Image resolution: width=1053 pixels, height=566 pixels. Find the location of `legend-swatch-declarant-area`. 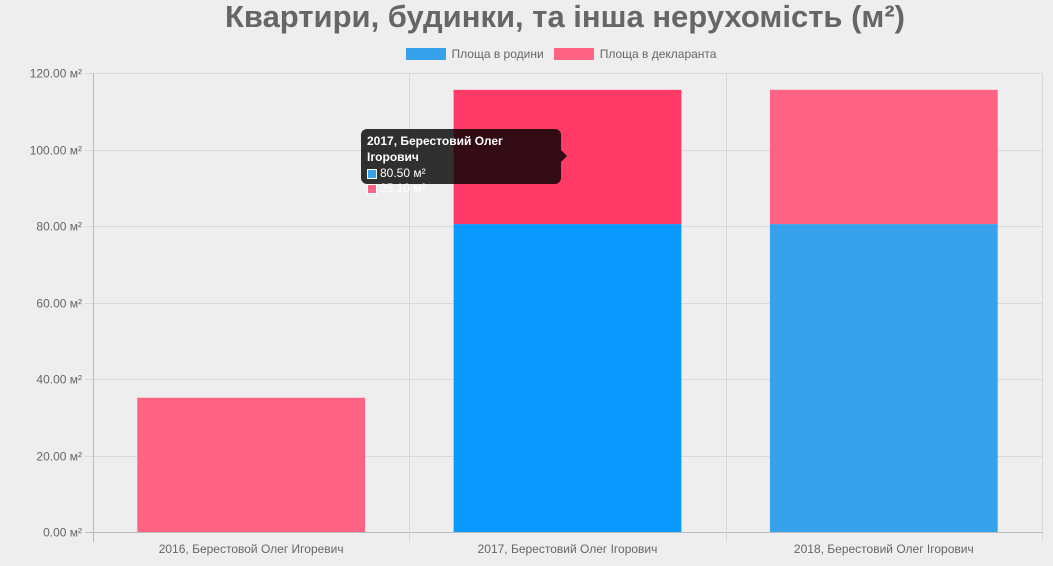

legend-swatch-declarant-area is located at coordinates (573, 54).